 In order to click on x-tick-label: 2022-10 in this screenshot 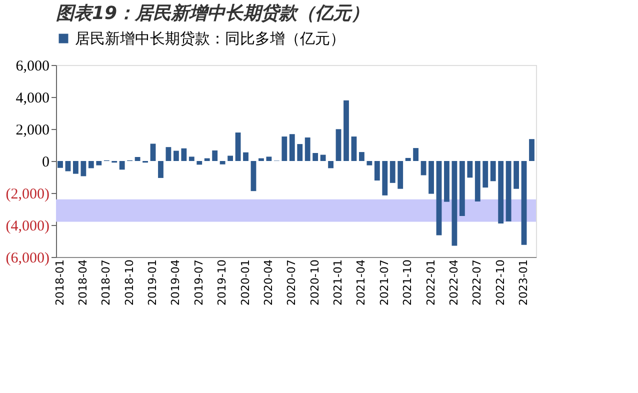, I will do `click(500, 283)`.